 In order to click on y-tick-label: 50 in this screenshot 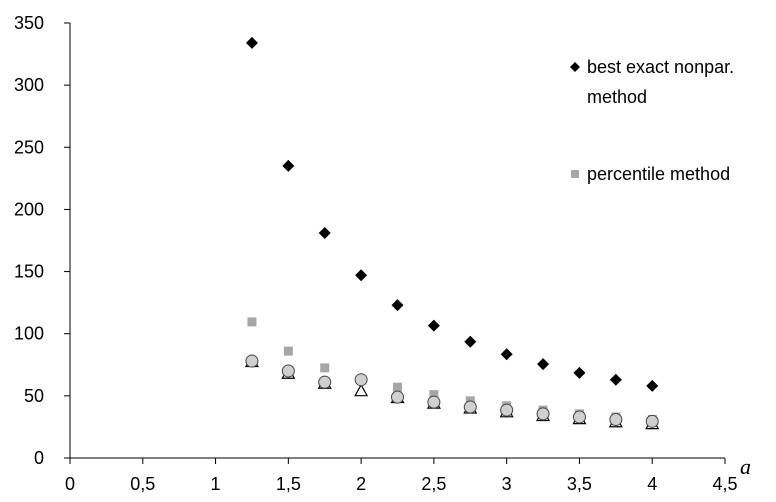, I will do `click(34, 396)`.